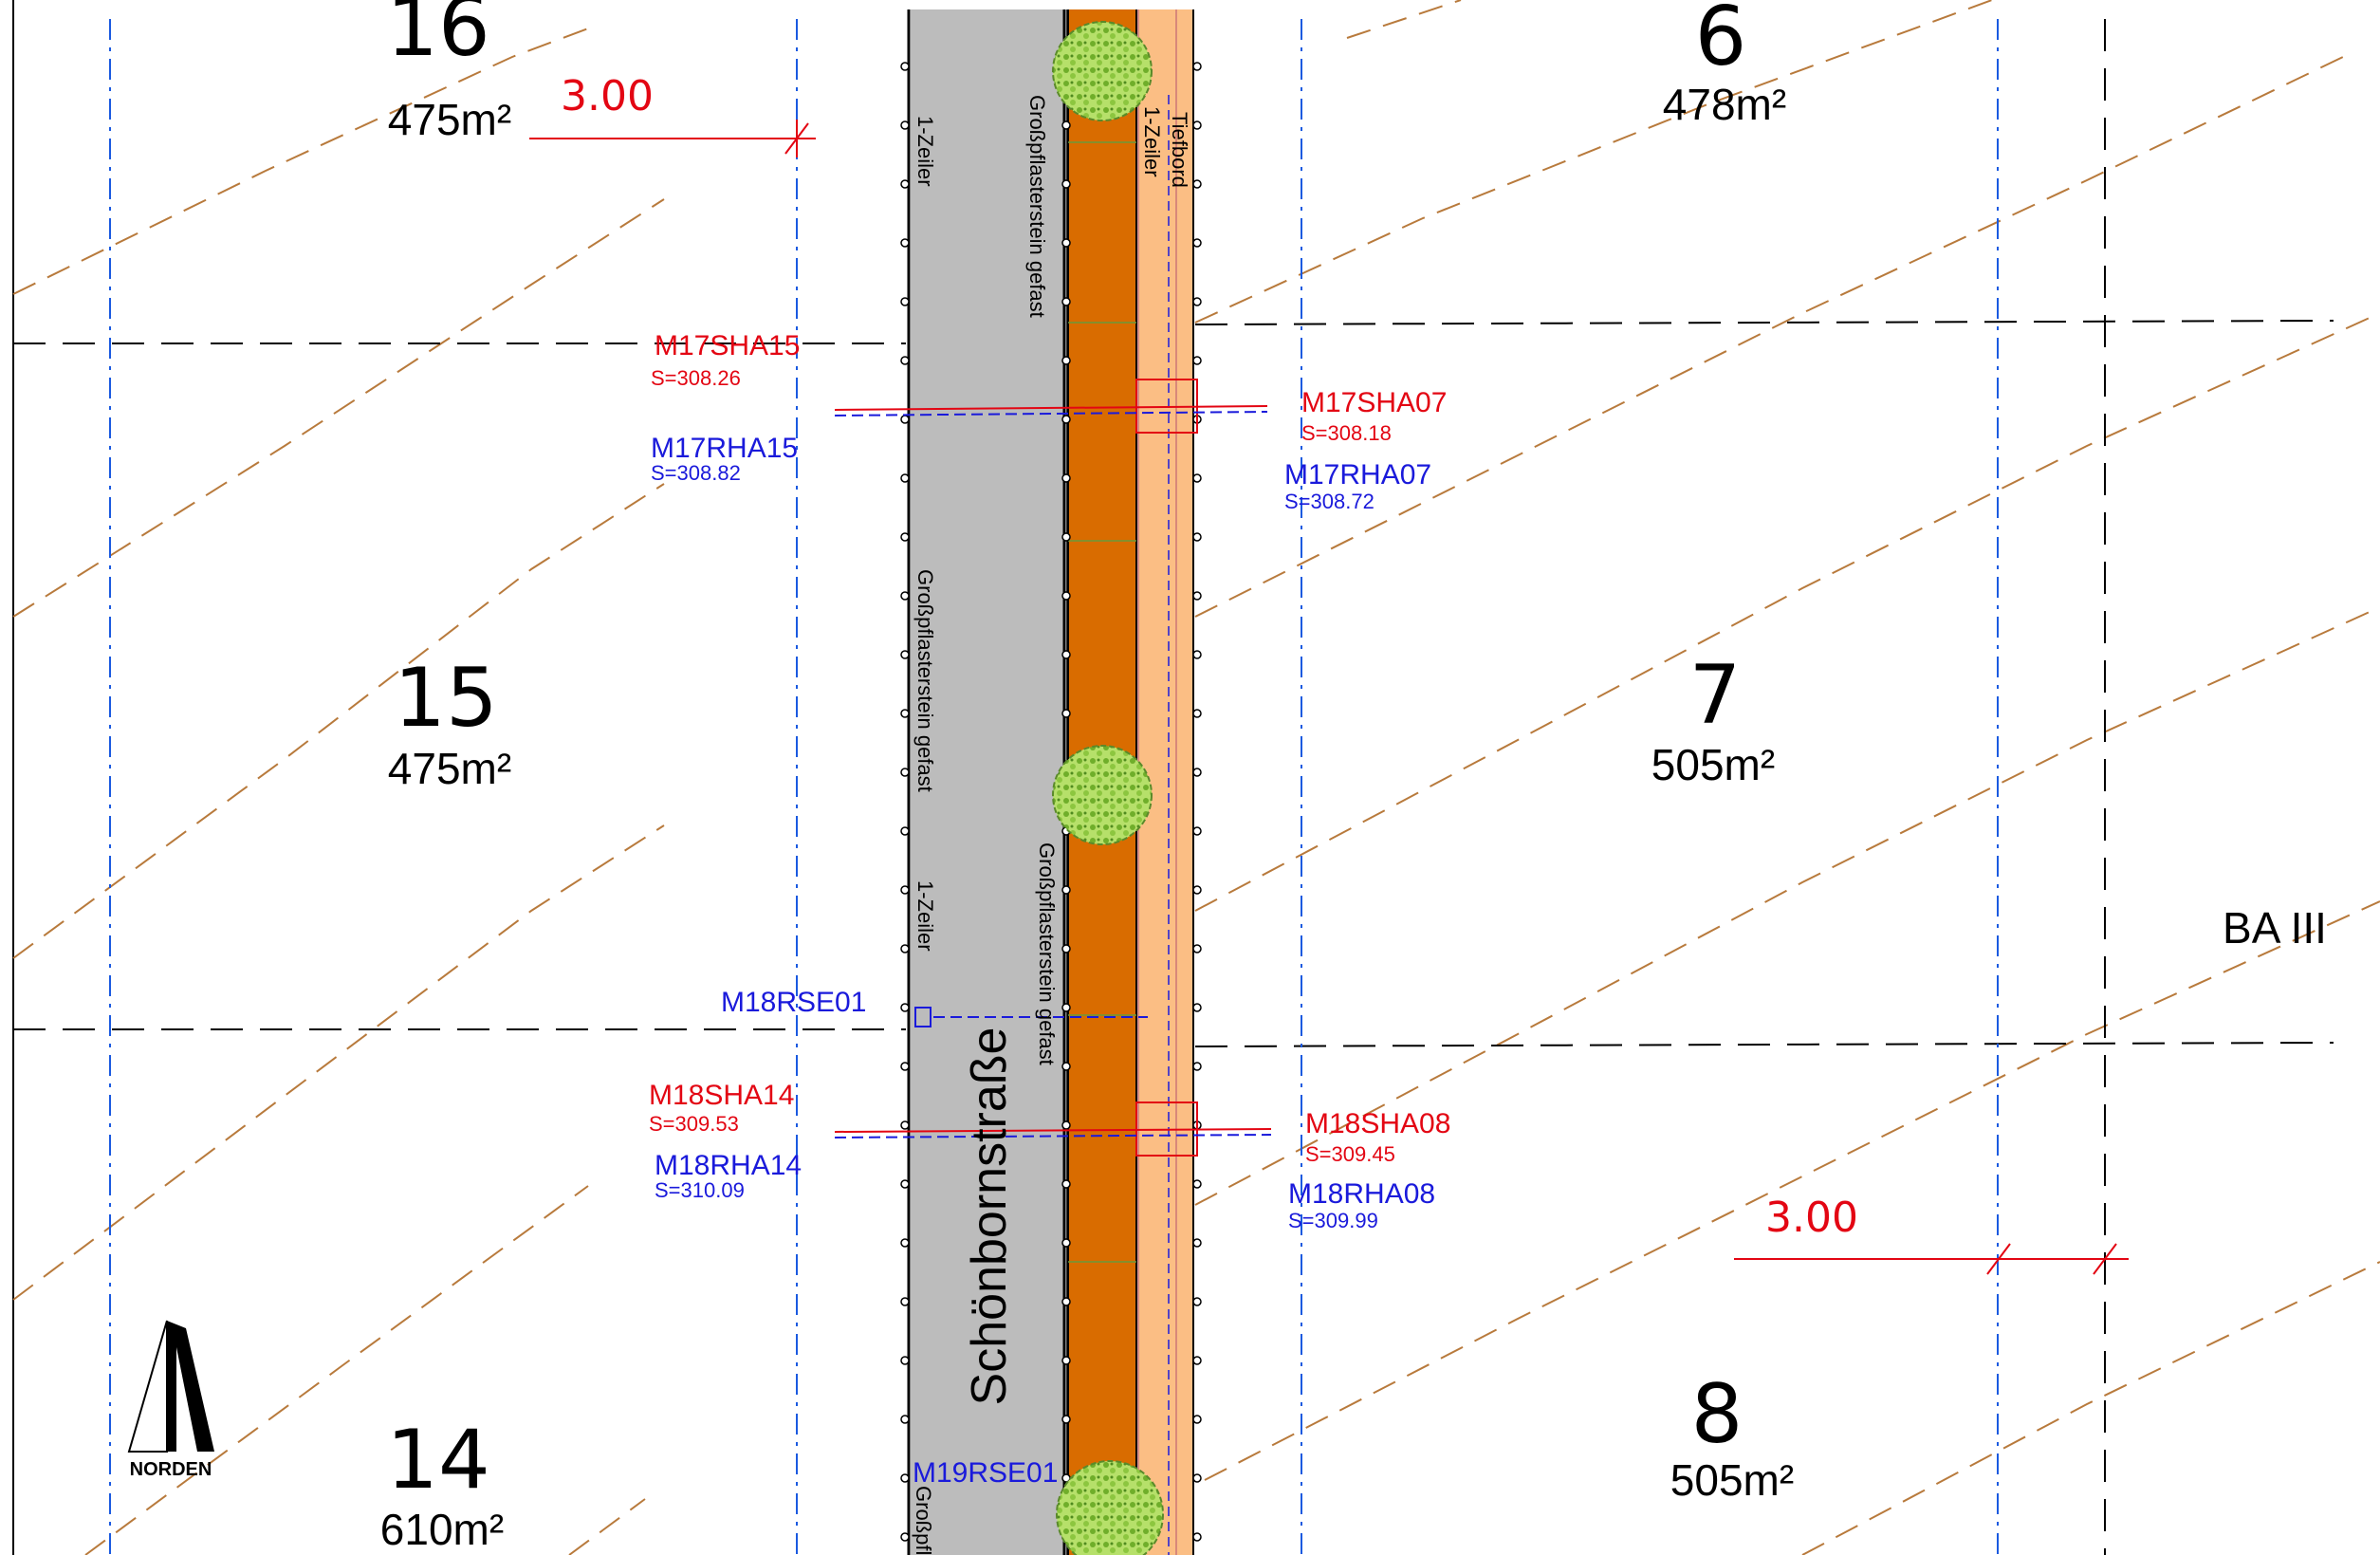  What do you see at coordinates (2275, 928) in the screenshot?
I see `section-label: BA III` at bounding box center [2275, 928].